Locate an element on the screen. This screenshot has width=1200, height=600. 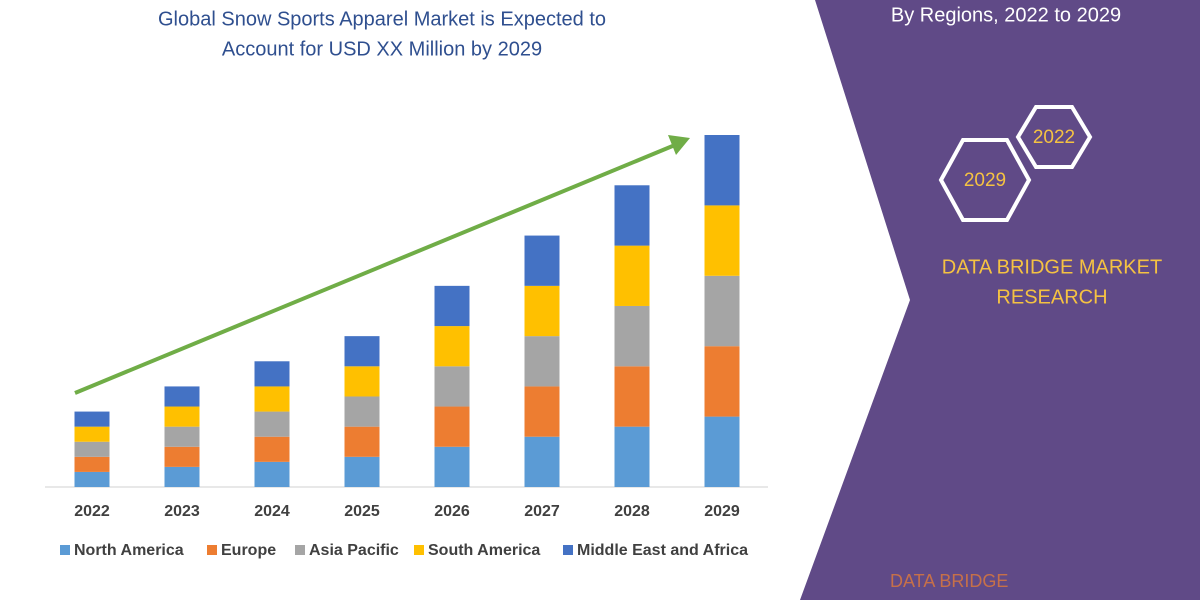
hexagon-label: 2022 is located at coordinates (1054, 137).